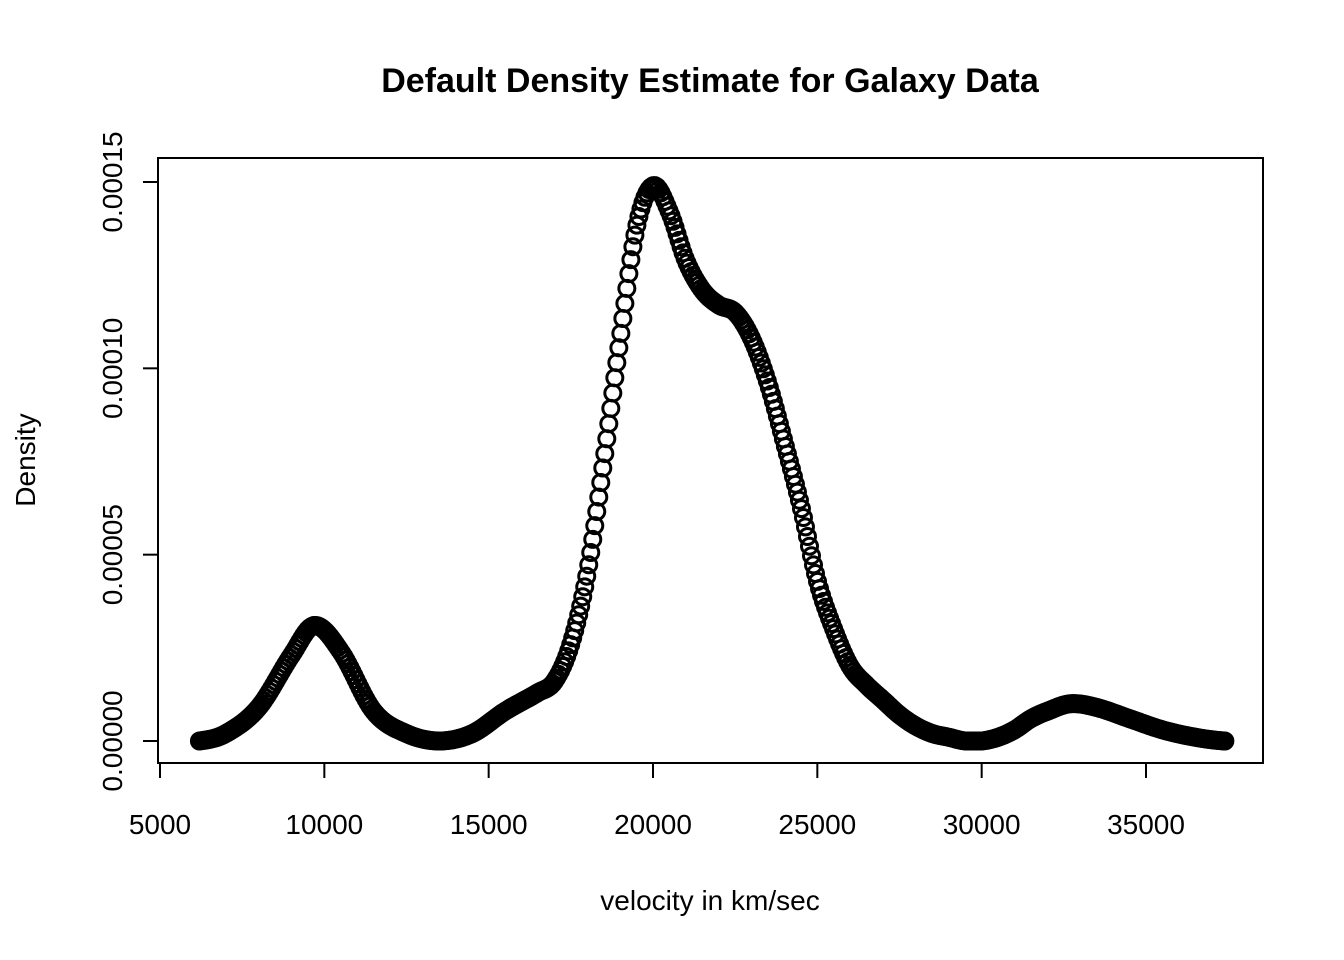 Image resolution: width=1344 pixels, height=960 pixels. Describe the element at coordinates (710, 81) in the screenshot. I see `chart-title: Default Density Estimate for Galaxy Data` at that location.